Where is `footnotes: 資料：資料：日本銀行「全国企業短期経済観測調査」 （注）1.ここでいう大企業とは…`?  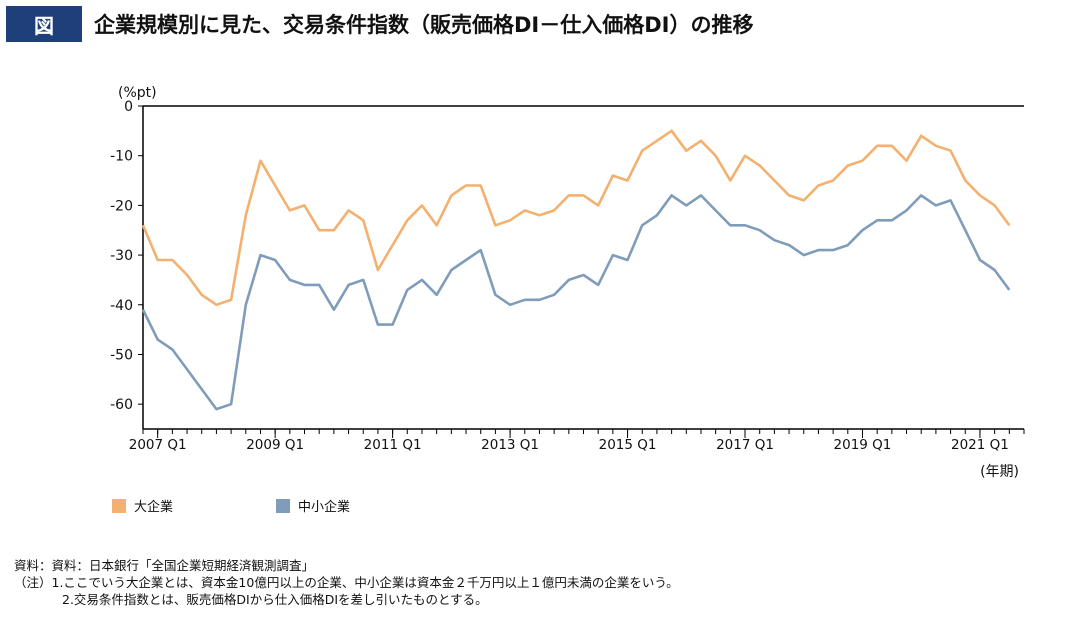
footnotes: 資料：資料：日本銀行「全国企業短期経済観測調査」 （注）1.ここでいう大企業とは… is located at coordinates (346, 582).